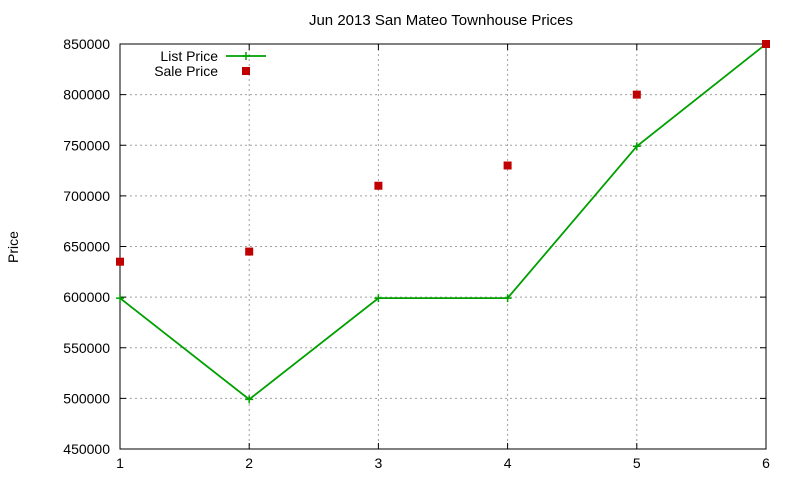 The height and width of the screenshot is (480, 800). I want to click on x-tick-label: 5, so click(637, 463).